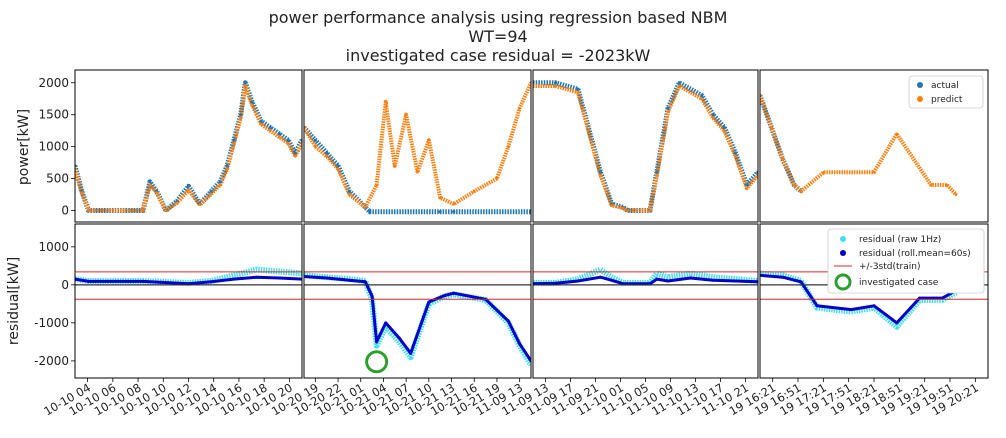  Describe the element at coordinates (51, 361) in the screenshot. I see `y-tick-label: -2000` at that location.